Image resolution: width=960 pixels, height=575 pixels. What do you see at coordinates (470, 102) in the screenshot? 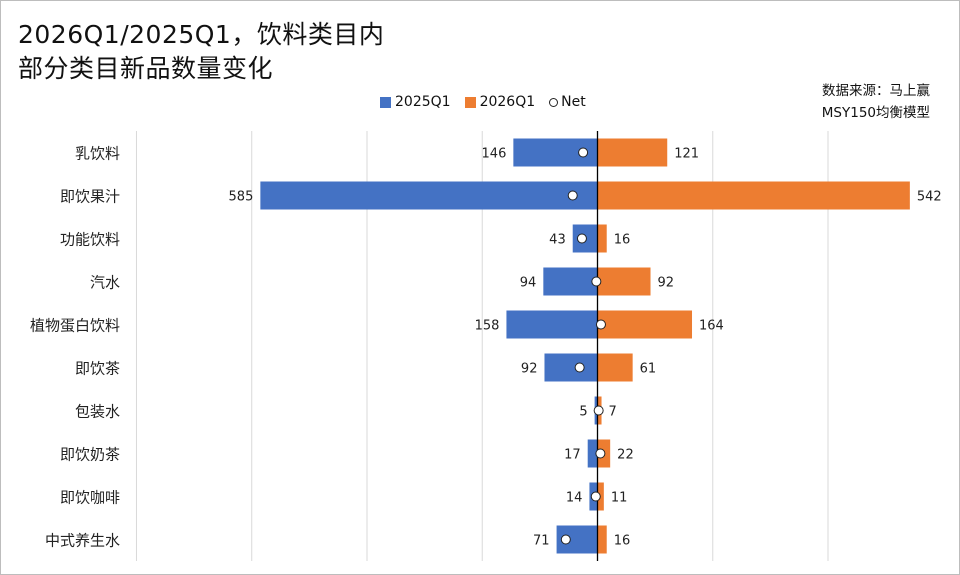
I see `legend-swatch-2026q1` at bounding box center [470, 102].